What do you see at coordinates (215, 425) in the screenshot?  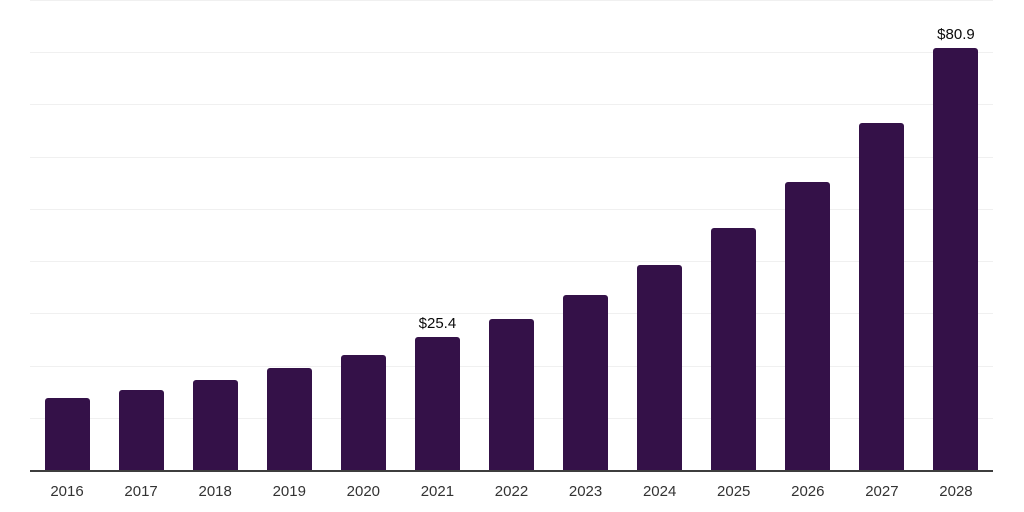 I see `bar-2018` at bounding box center [215, 425].